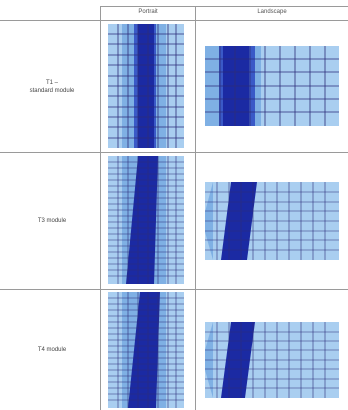 This screenshot has width=348, height=410. Describe the element at coordinates (174, 20) in the screenshot. I see `header-bottom-border` at that location.